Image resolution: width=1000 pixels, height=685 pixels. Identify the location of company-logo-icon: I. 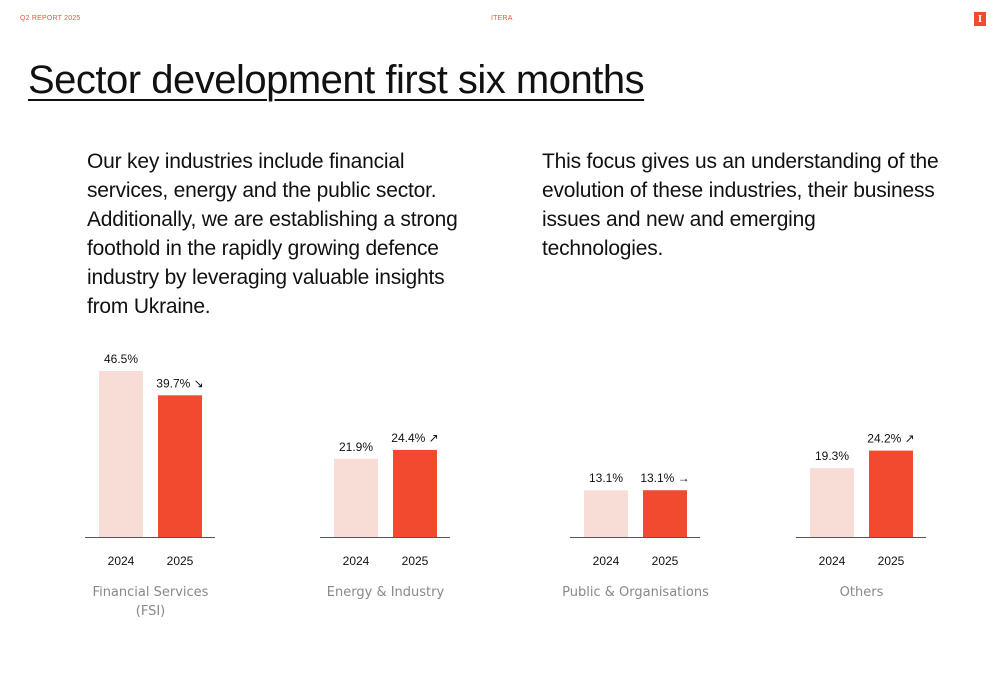
(980, 19).